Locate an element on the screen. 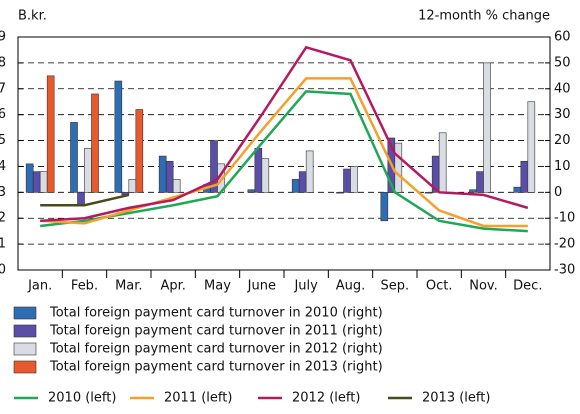 The height and width of the screenshot is (414, 580). line is located at coordinates (85, 200).